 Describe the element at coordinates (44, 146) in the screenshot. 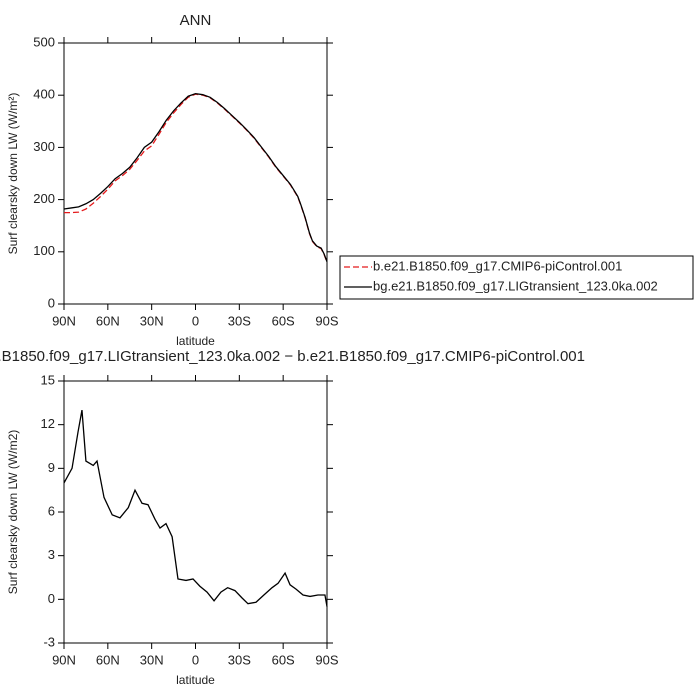

I see `y-tick-label: 300` at that location.